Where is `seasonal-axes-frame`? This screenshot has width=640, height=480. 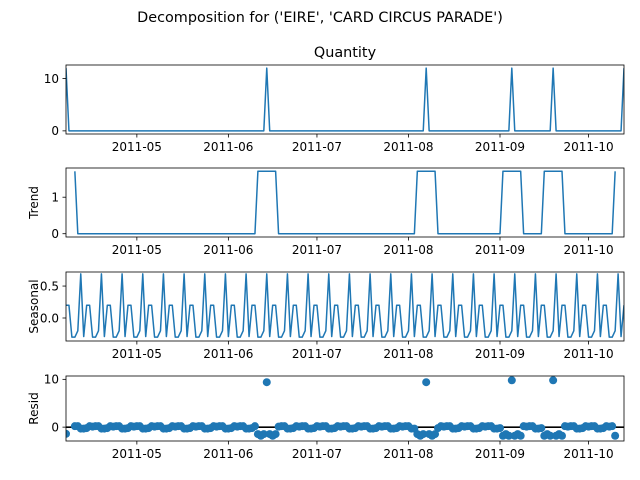
seasonal-axes-frame is located at coordinates (345, 306).